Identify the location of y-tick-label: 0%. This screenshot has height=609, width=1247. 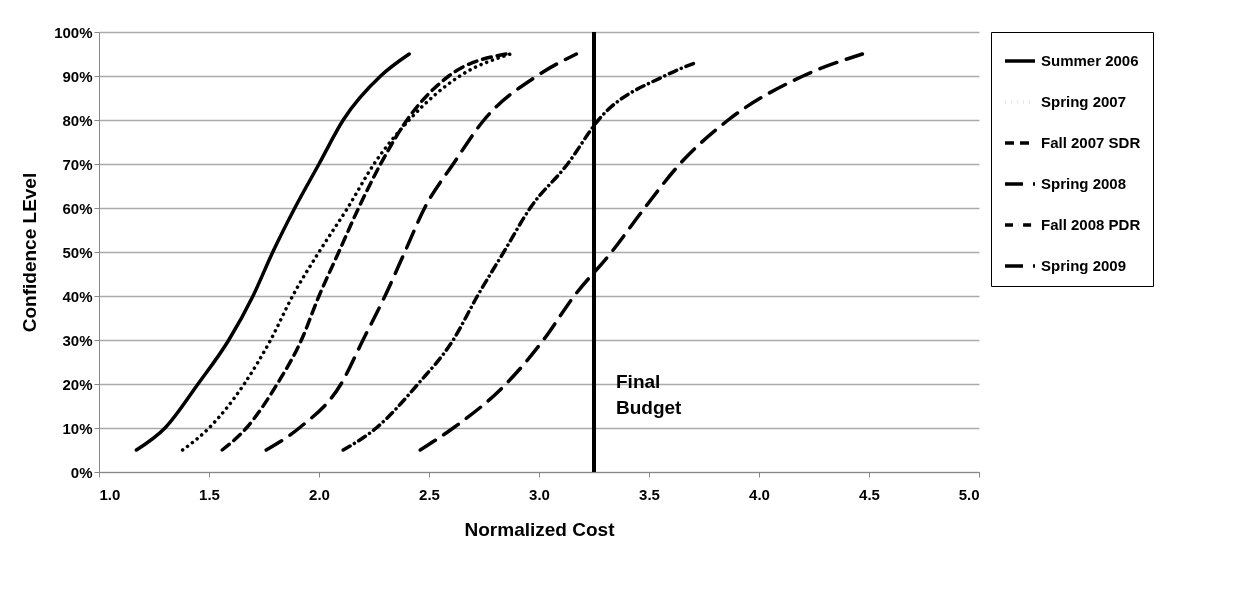
(81, 472).